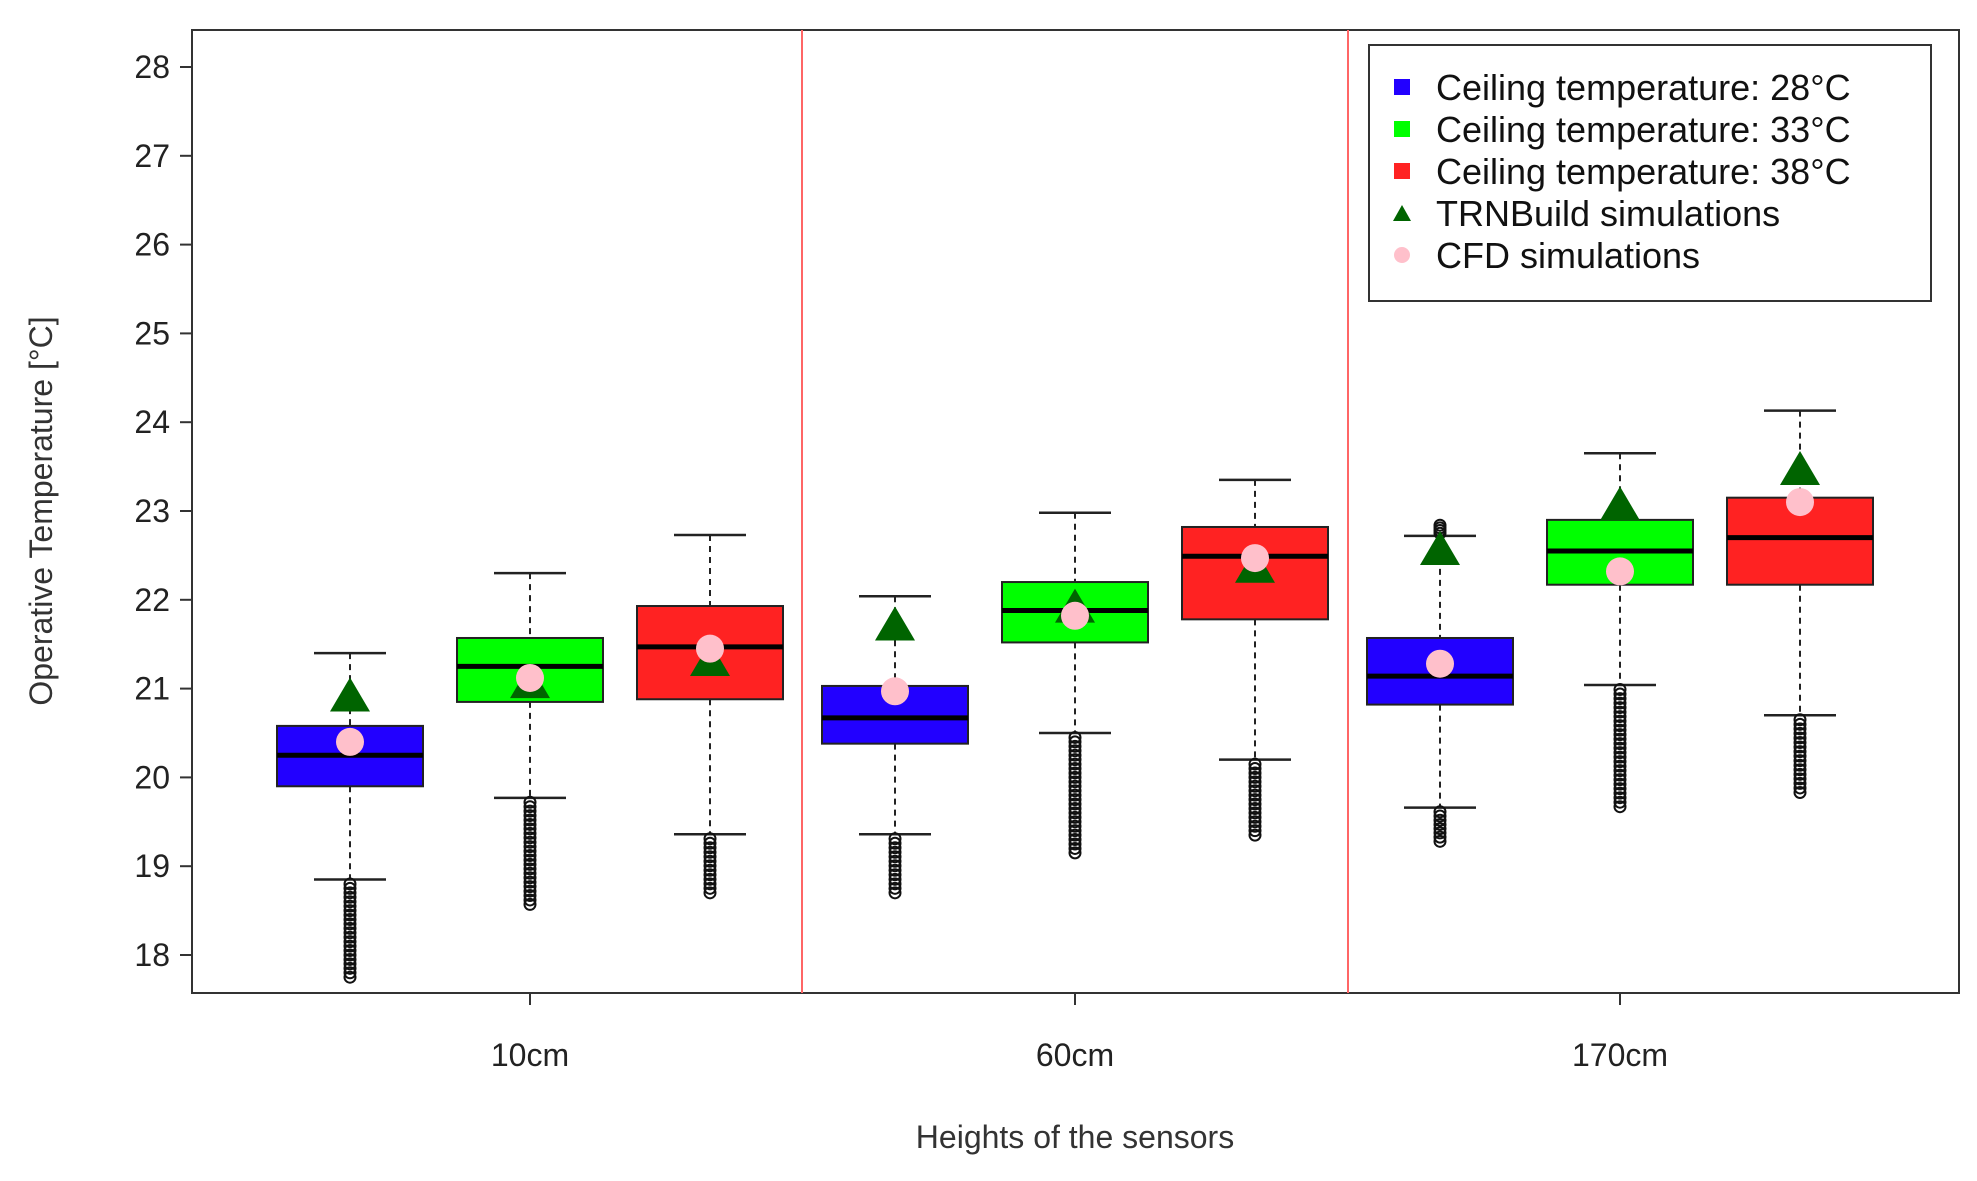 This screenshot has height=1181, width=1977. What do you see at coordinates (1643, 129) in the screenshot?
I see `legend-label-33: Ceiling temperature: 33°C` at bounding box center [1643, 129].